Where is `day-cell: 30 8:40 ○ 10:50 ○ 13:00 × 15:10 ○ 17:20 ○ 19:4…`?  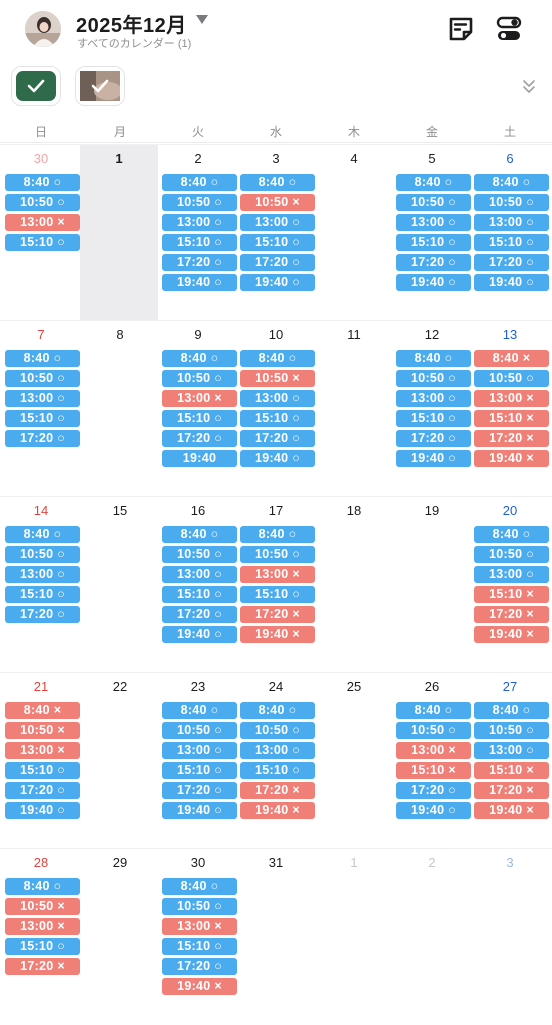 day-cell: 30 8:40 ○ 10:50 ○ 13:00 × 15:10 ○ 17:20 ○ 19:4… is located at coordinates (198, 937).